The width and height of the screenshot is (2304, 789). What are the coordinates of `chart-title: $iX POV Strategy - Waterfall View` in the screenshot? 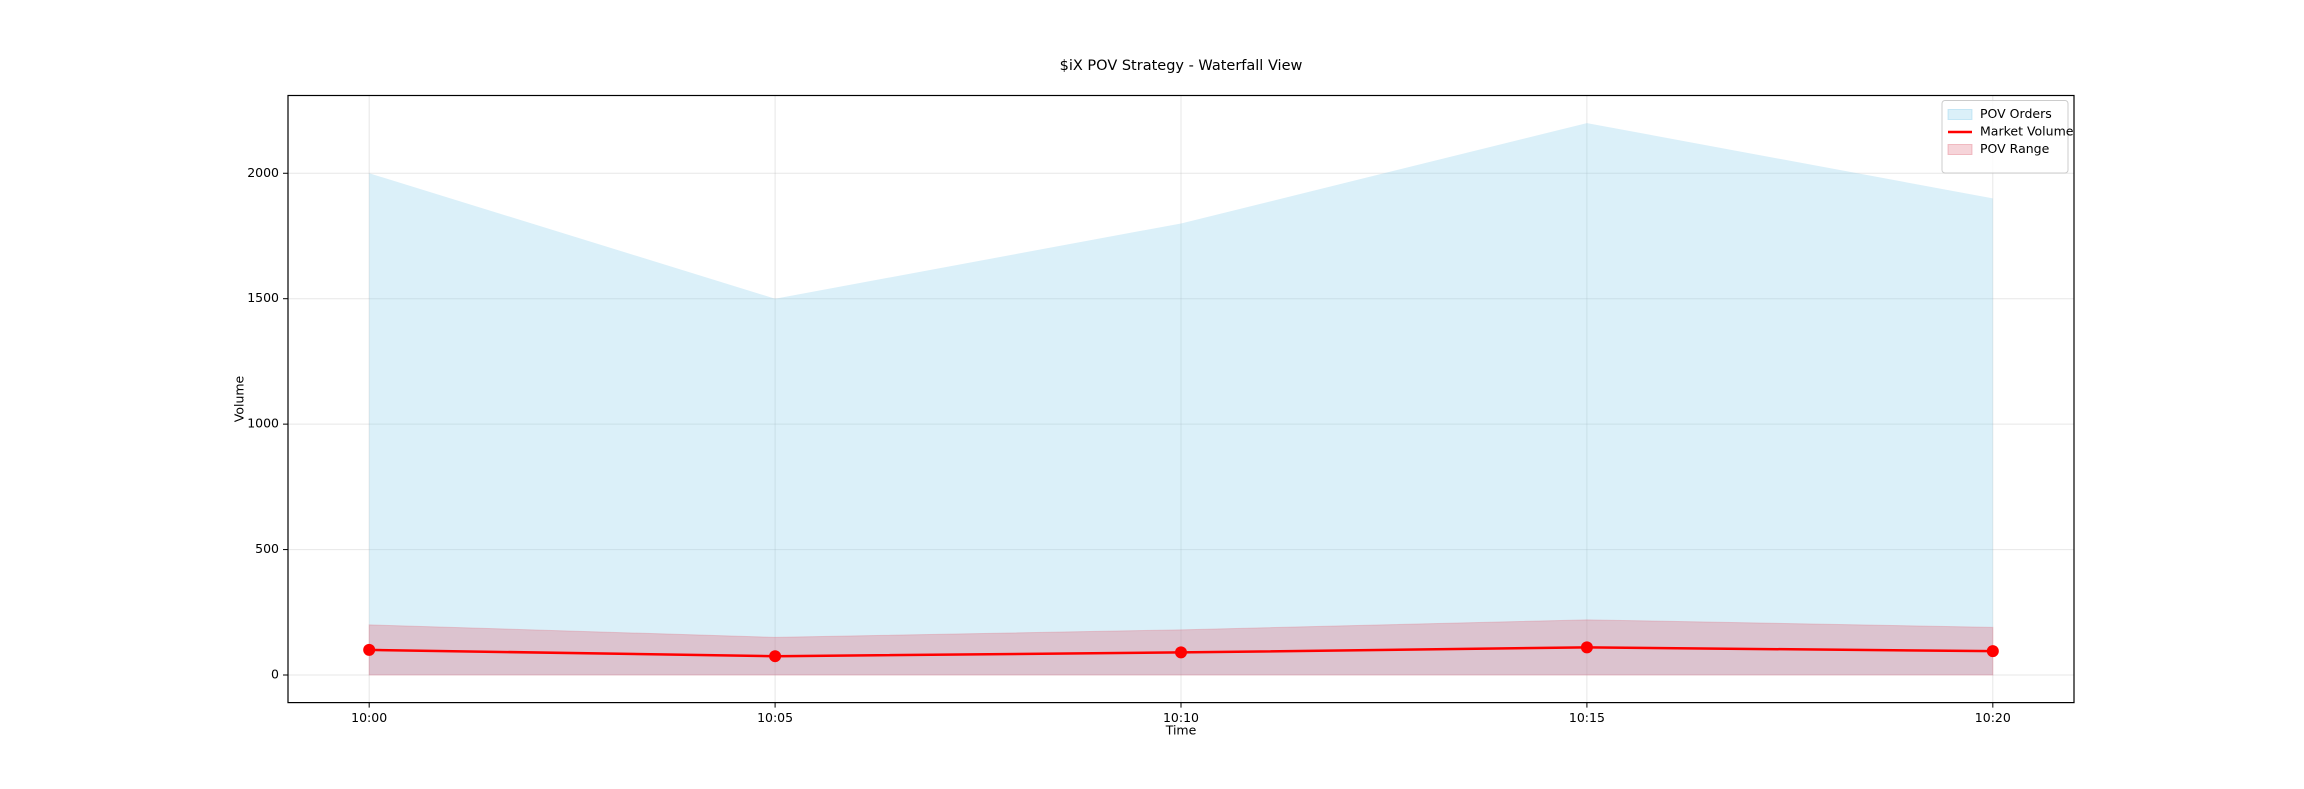 It's located at (1181, 66).